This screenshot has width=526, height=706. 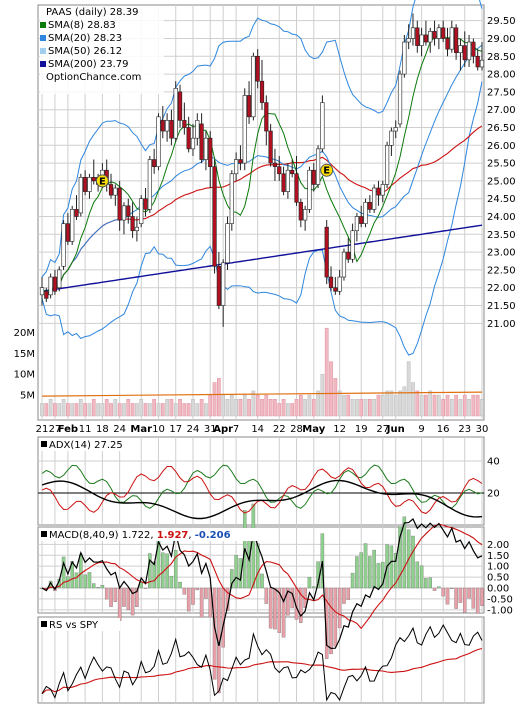 What do you see at coordinates (173, 535) in the screenshot?
I see `macd-signal-value: 1.927` at bounding box center [173, 535].